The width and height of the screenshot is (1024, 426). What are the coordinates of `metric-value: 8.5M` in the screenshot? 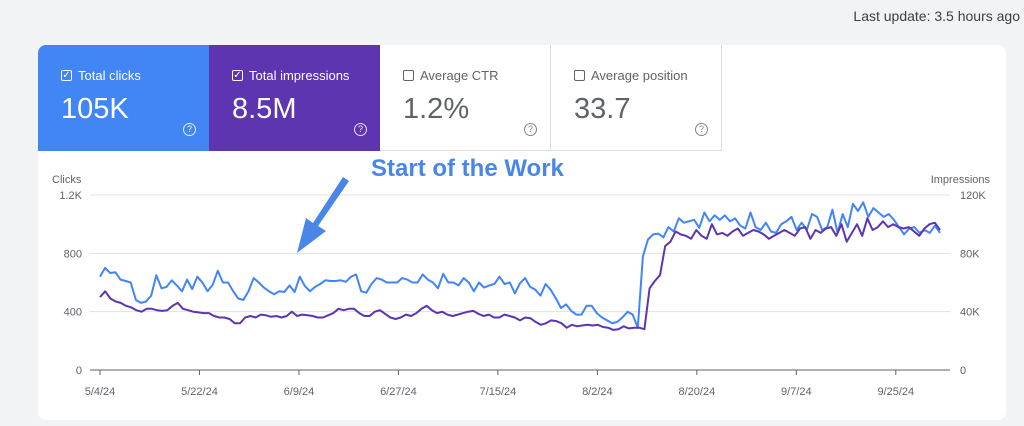 It's located at (264, 109).